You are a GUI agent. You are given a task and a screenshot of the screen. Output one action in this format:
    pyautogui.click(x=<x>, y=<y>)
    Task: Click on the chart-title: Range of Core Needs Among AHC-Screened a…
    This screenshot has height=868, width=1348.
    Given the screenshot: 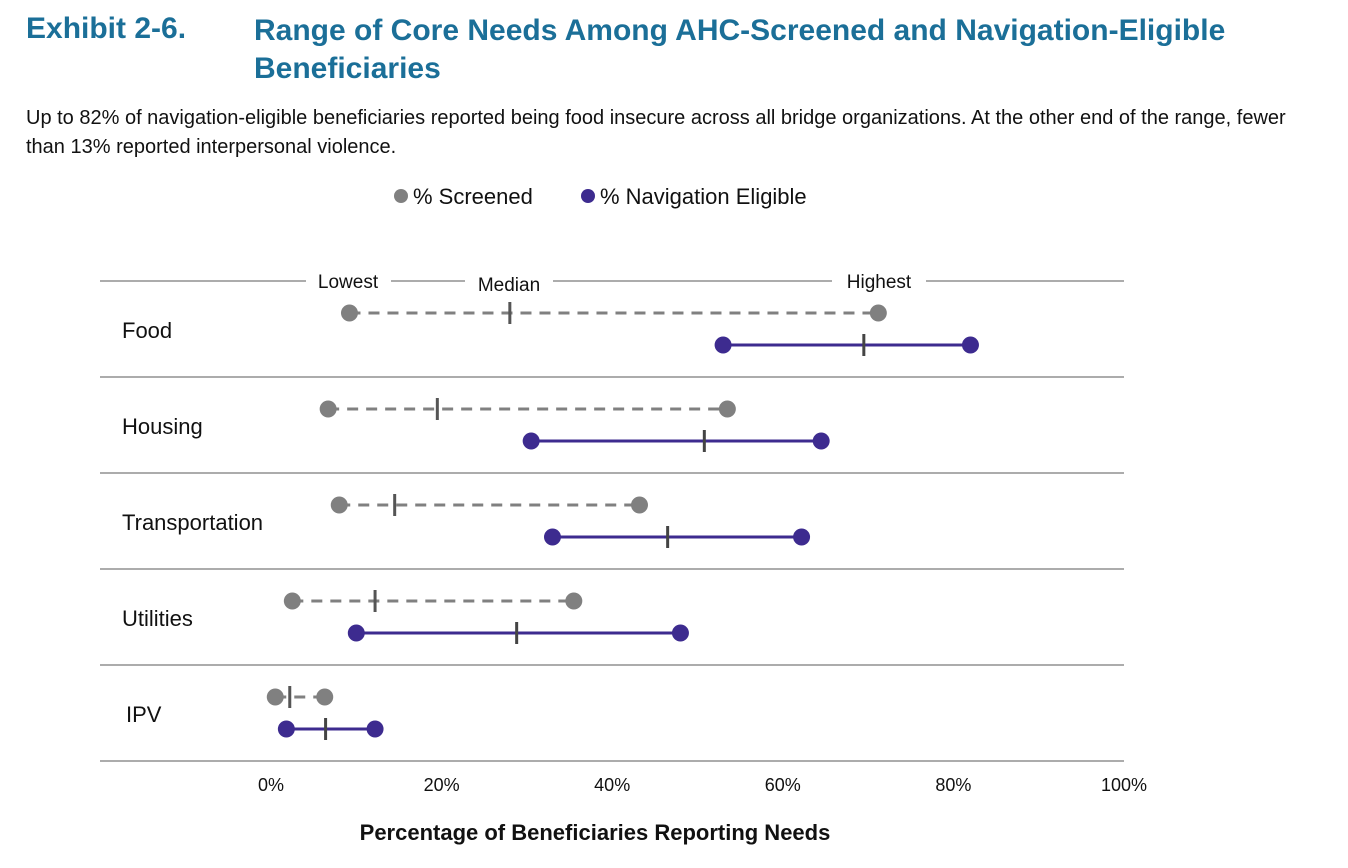 What is the action you would take?
    pyautogui.click(x=740, y=49)
    